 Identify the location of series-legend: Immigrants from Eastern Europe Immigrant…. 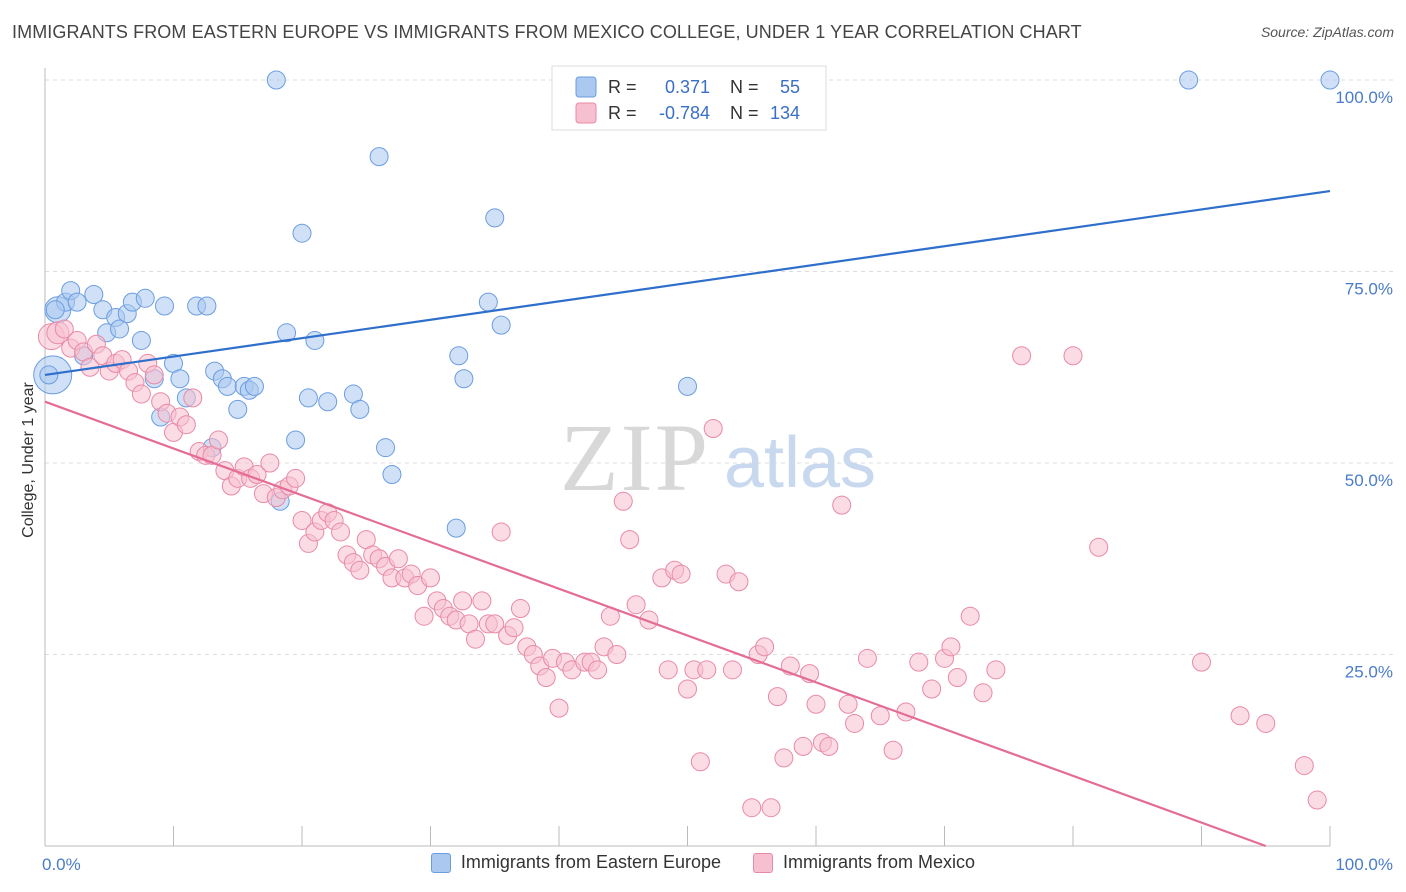
(703, 862).